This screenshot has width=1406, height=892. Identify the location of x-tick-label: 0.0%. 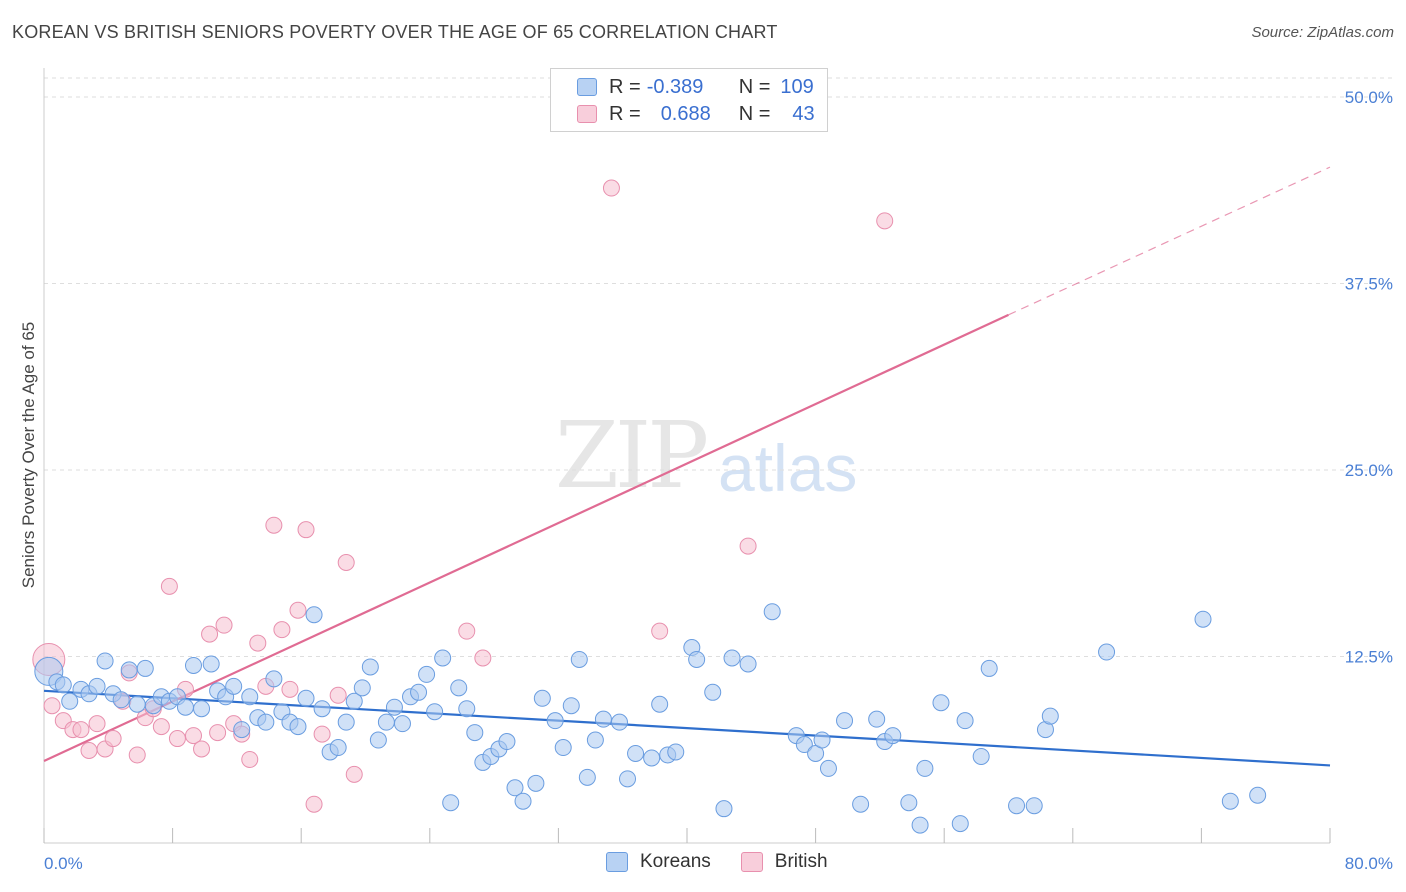
(63, 863).